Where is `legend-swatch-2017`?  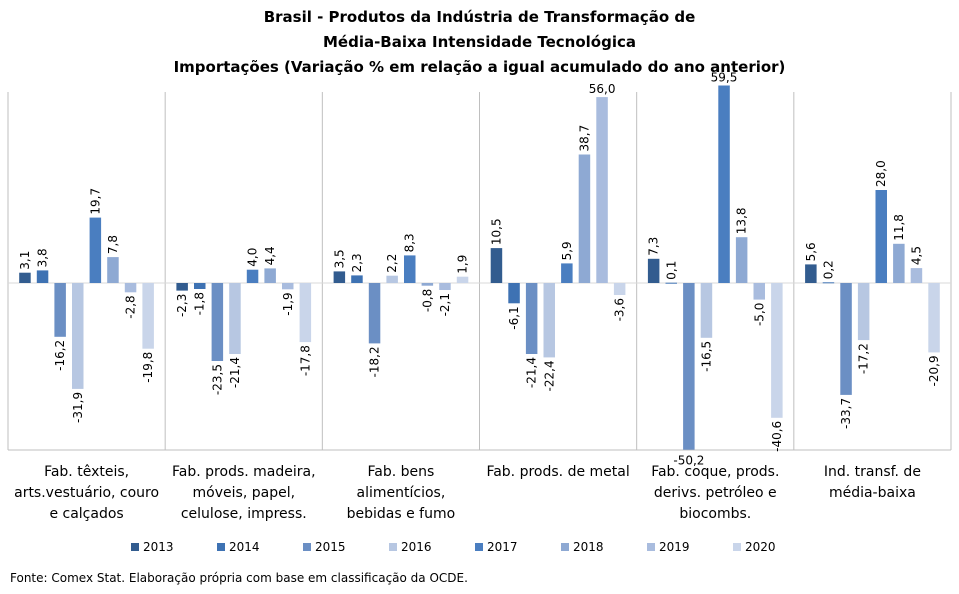 legend-swatch-2017 is located at coordinates (479, 547).